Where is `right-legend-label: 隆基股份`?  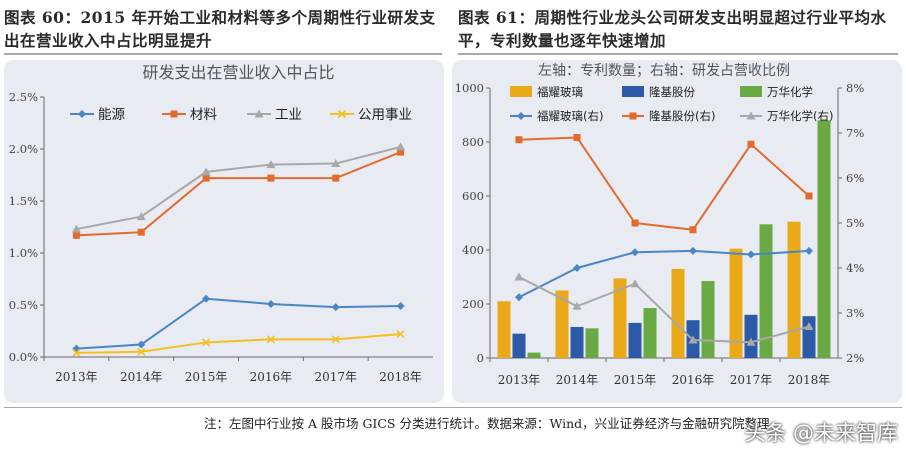
right-legend-label: 隆基股份 is located at coordinates (672, 92).